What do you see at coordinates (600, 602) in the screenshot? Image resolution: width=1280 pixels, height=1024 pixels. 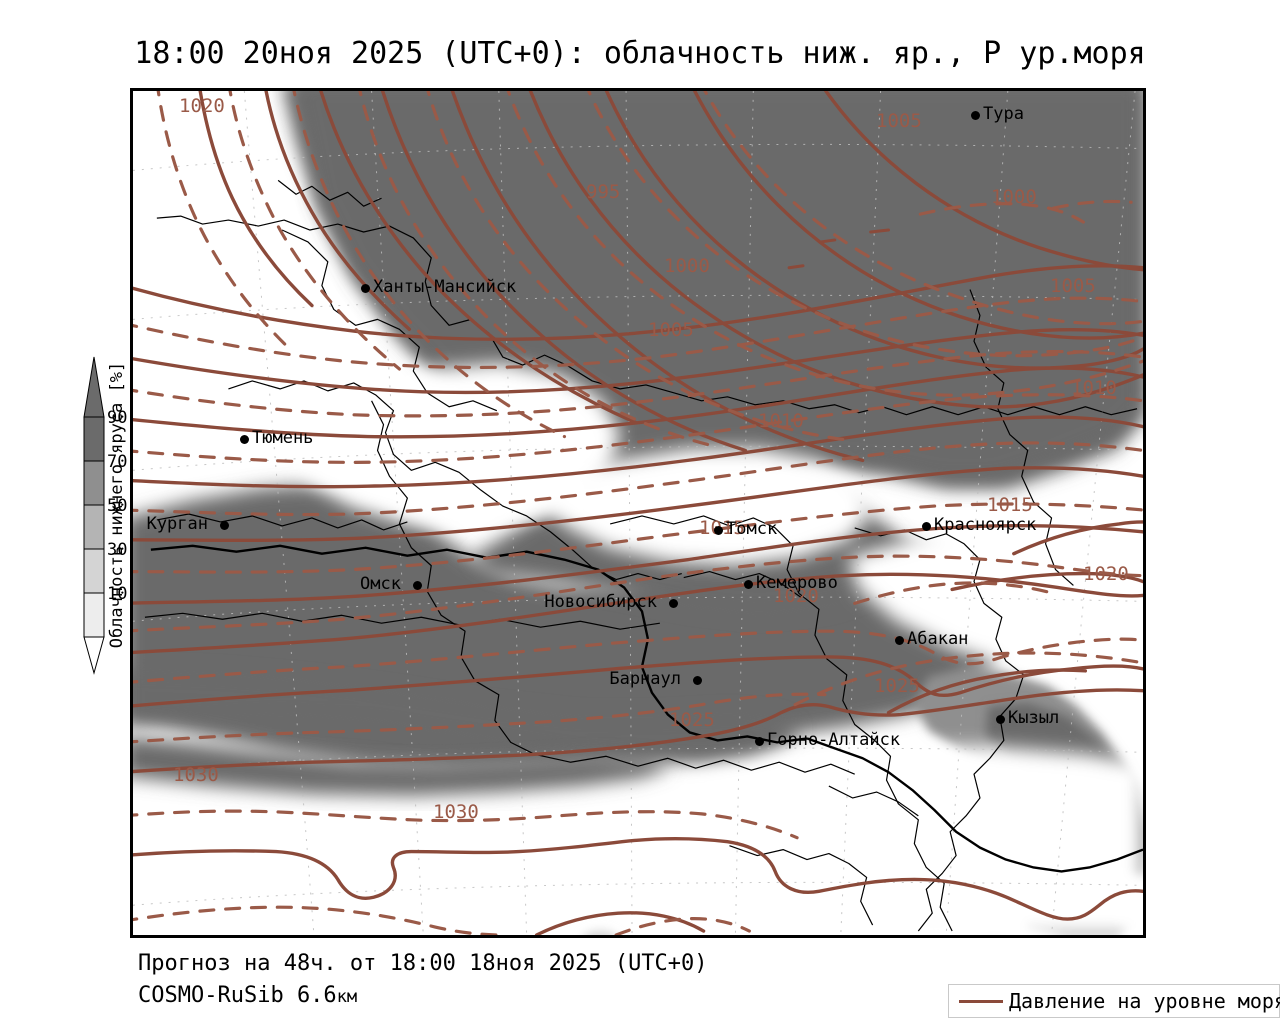 I see `city-label: Новосибирск` at bounding box center [600, 602].